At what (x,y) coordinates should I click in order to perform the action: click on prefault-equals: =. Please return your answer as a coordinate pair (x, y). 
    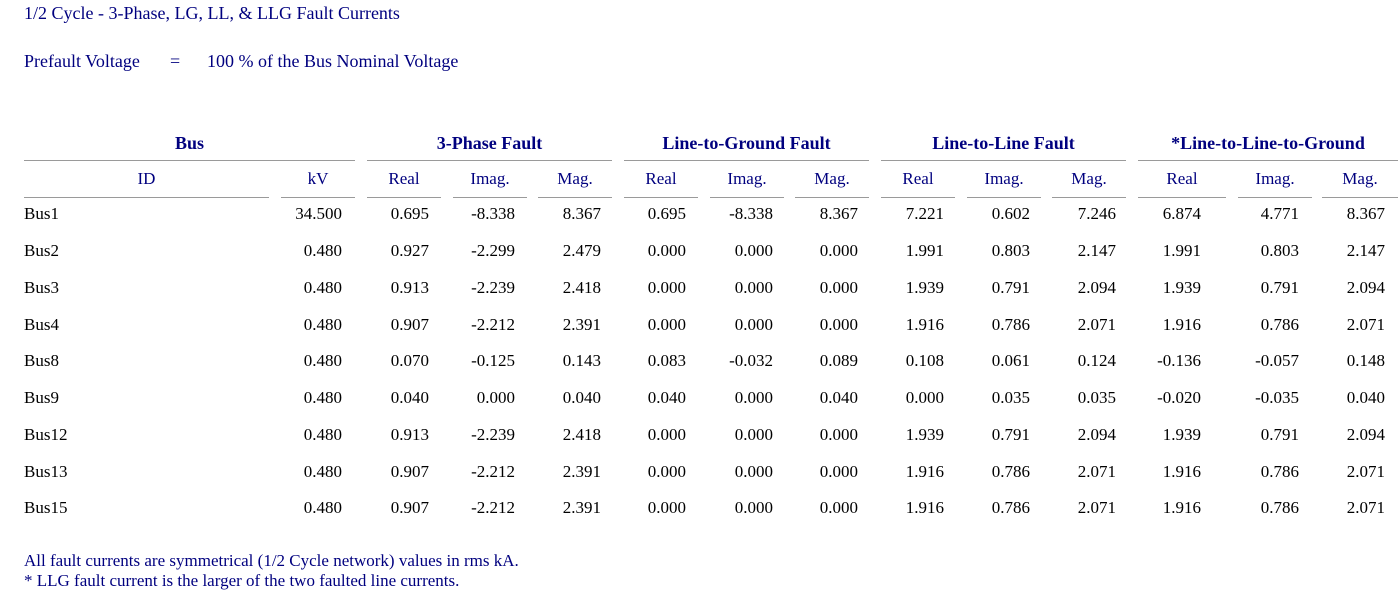
    Looking at the image, I should click on (175, 61).